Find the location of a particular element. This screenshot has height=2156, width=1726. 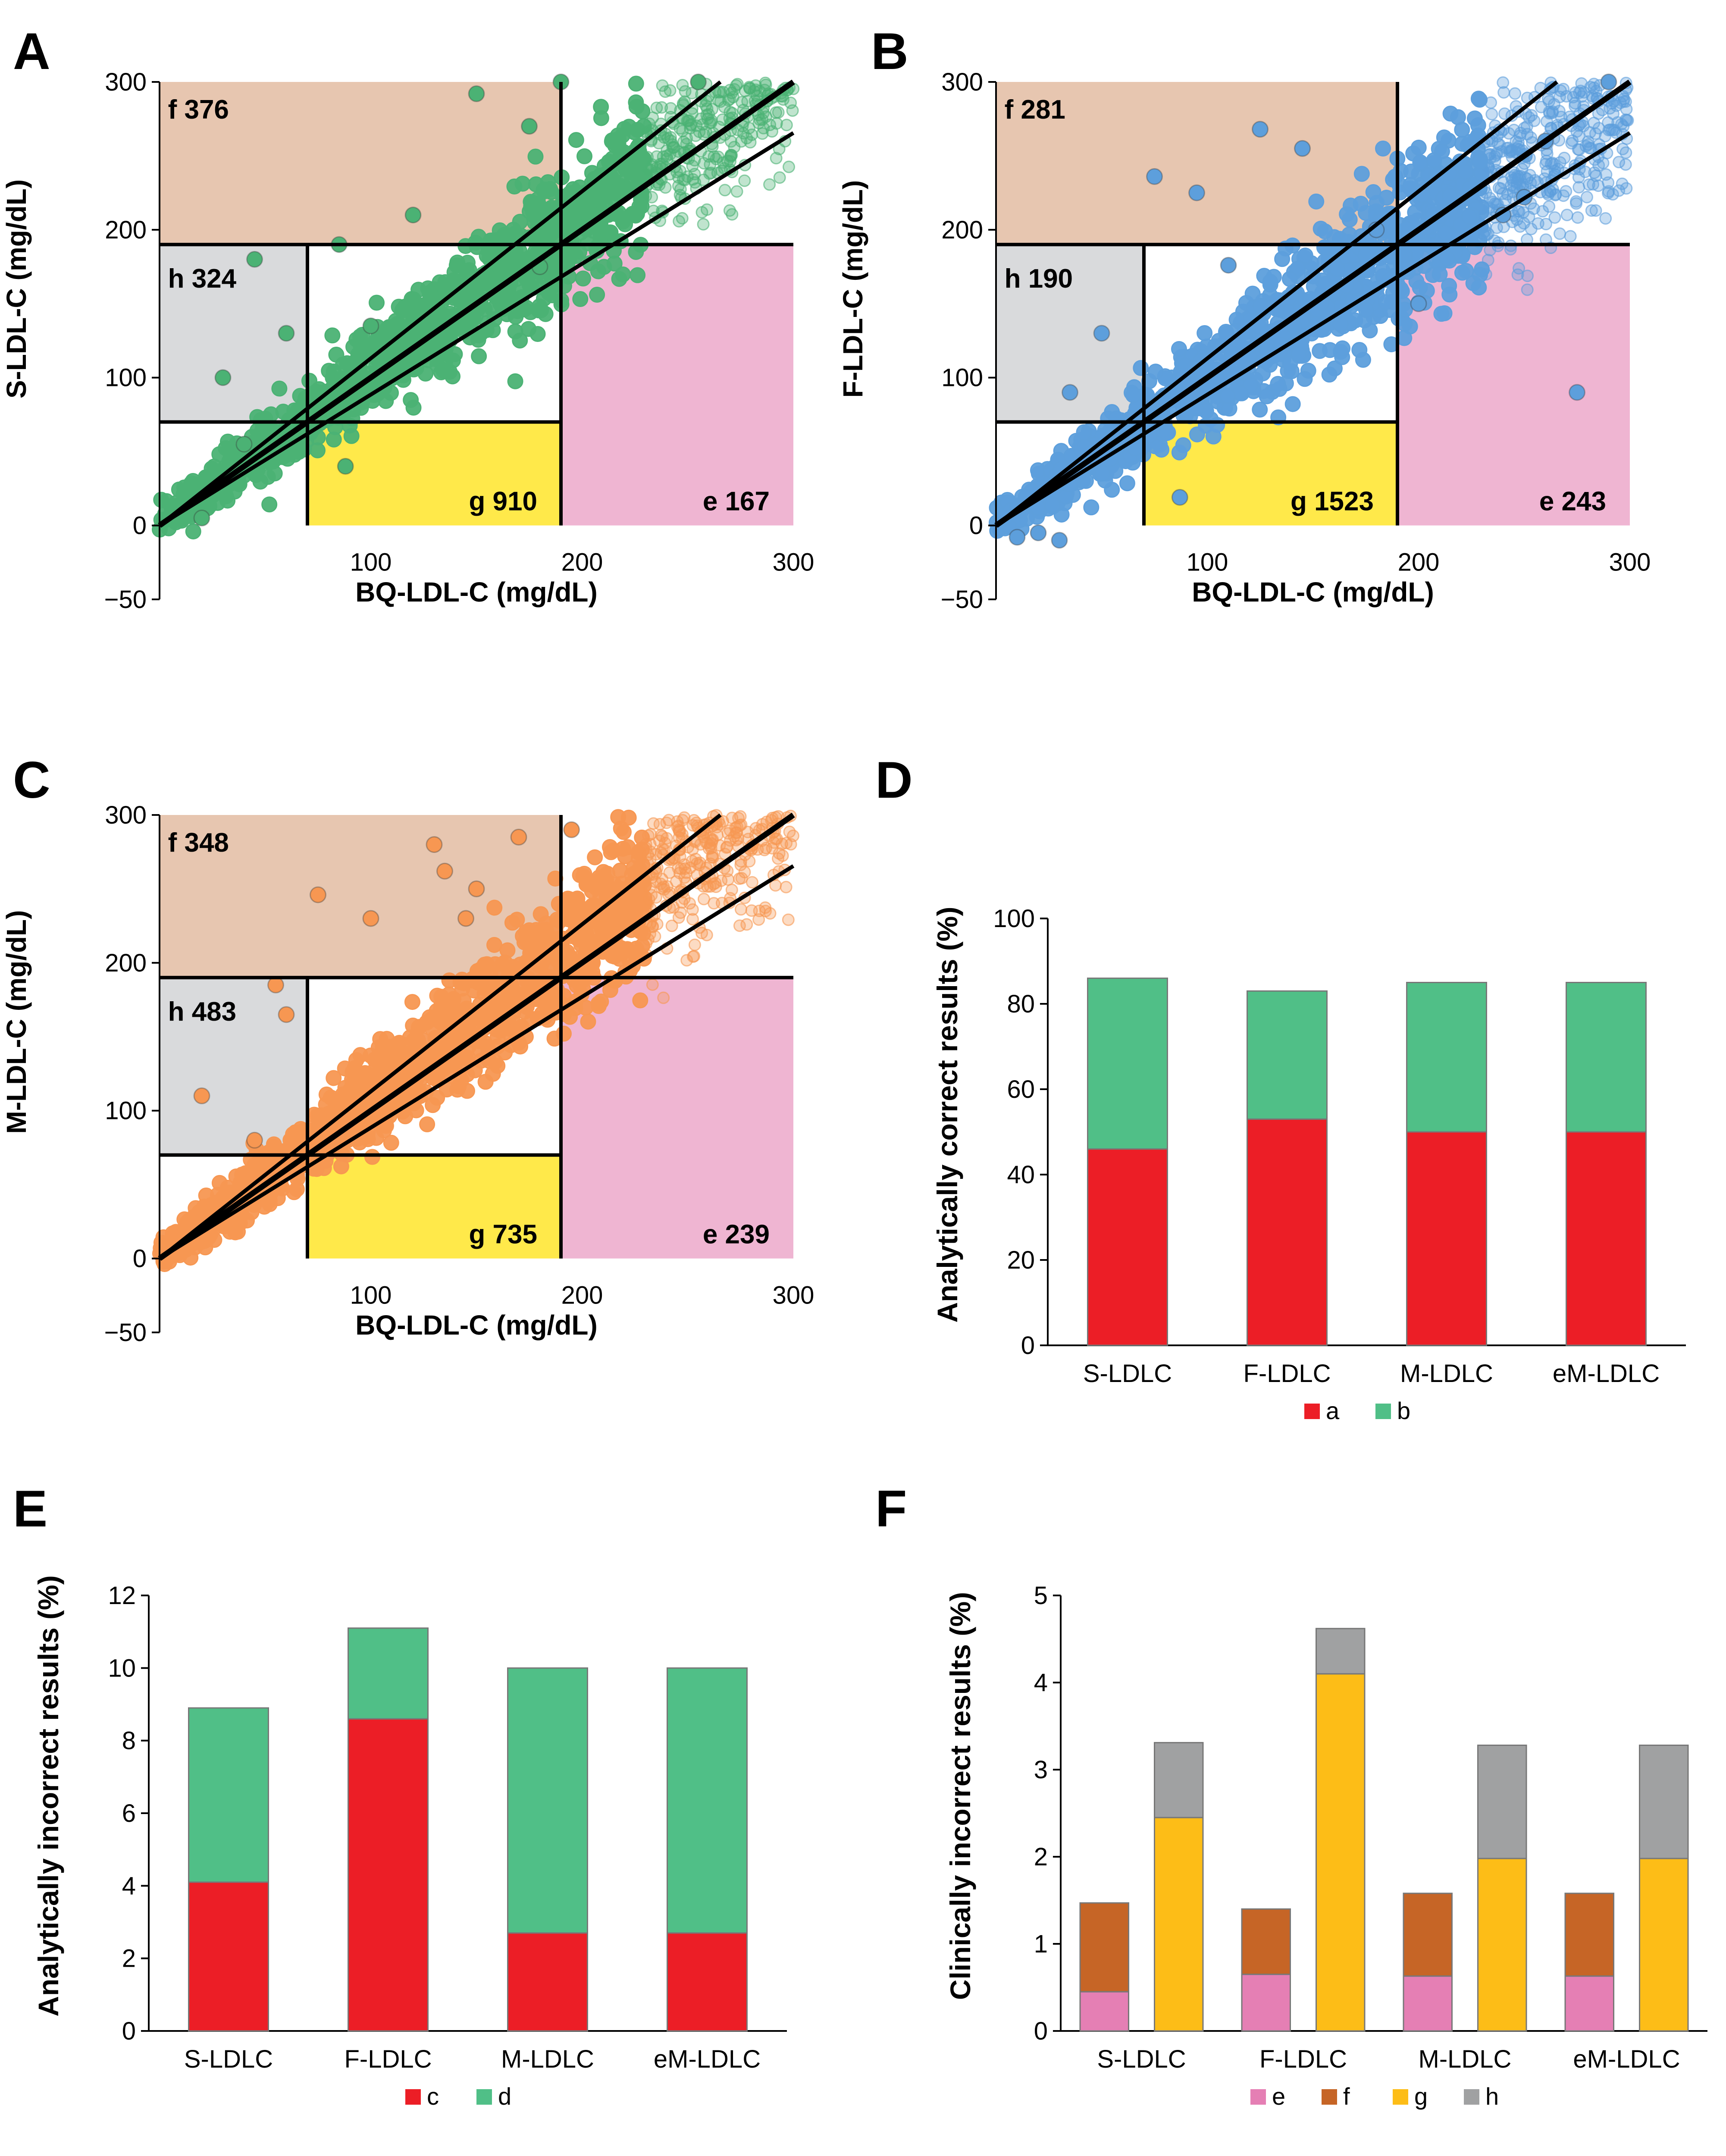

bar-e-s-ldlc is located at coordinates (1104, 2011).